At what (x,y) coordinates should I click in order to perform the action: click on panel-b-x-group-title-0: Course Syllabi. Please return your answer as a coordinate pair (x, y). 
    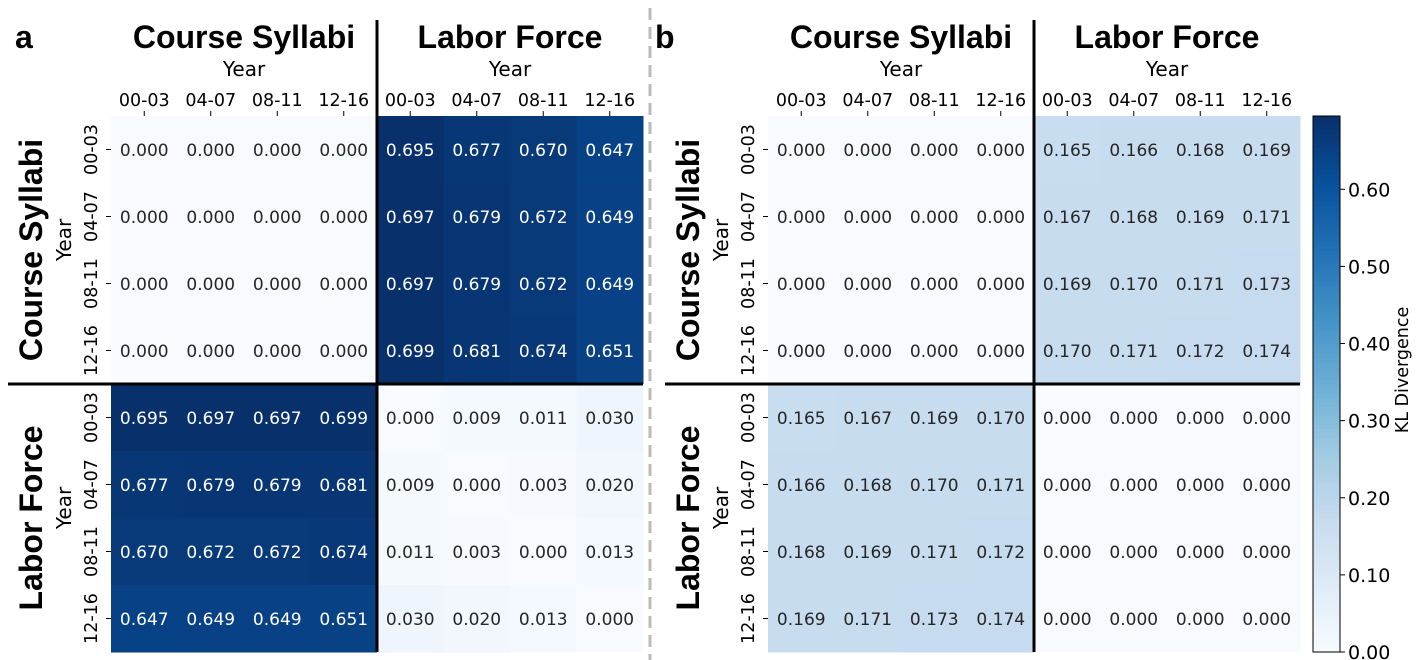
    Looking at the image, I should click on (901, 37).